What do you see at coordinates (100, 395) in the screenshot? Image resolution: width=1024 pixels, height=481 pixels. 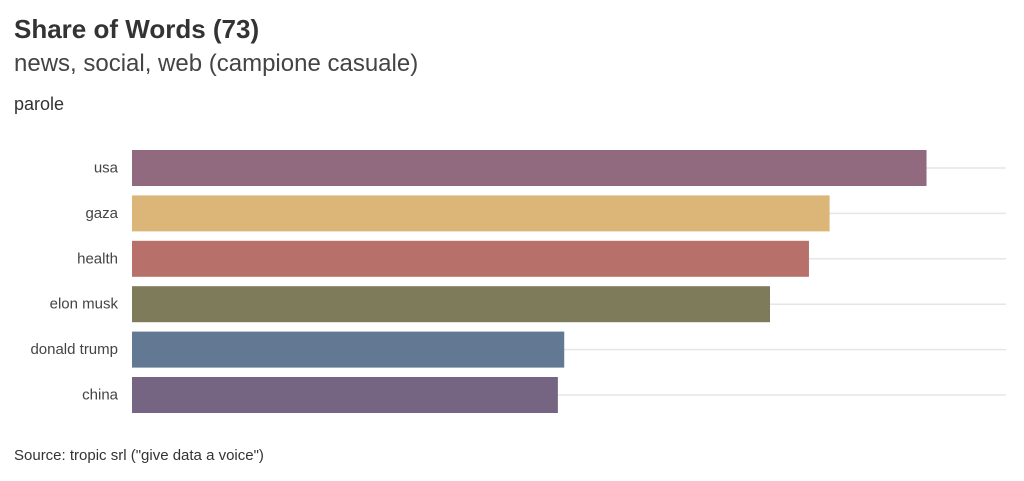 I see `category-label: china` at bounding box center [100, 395].